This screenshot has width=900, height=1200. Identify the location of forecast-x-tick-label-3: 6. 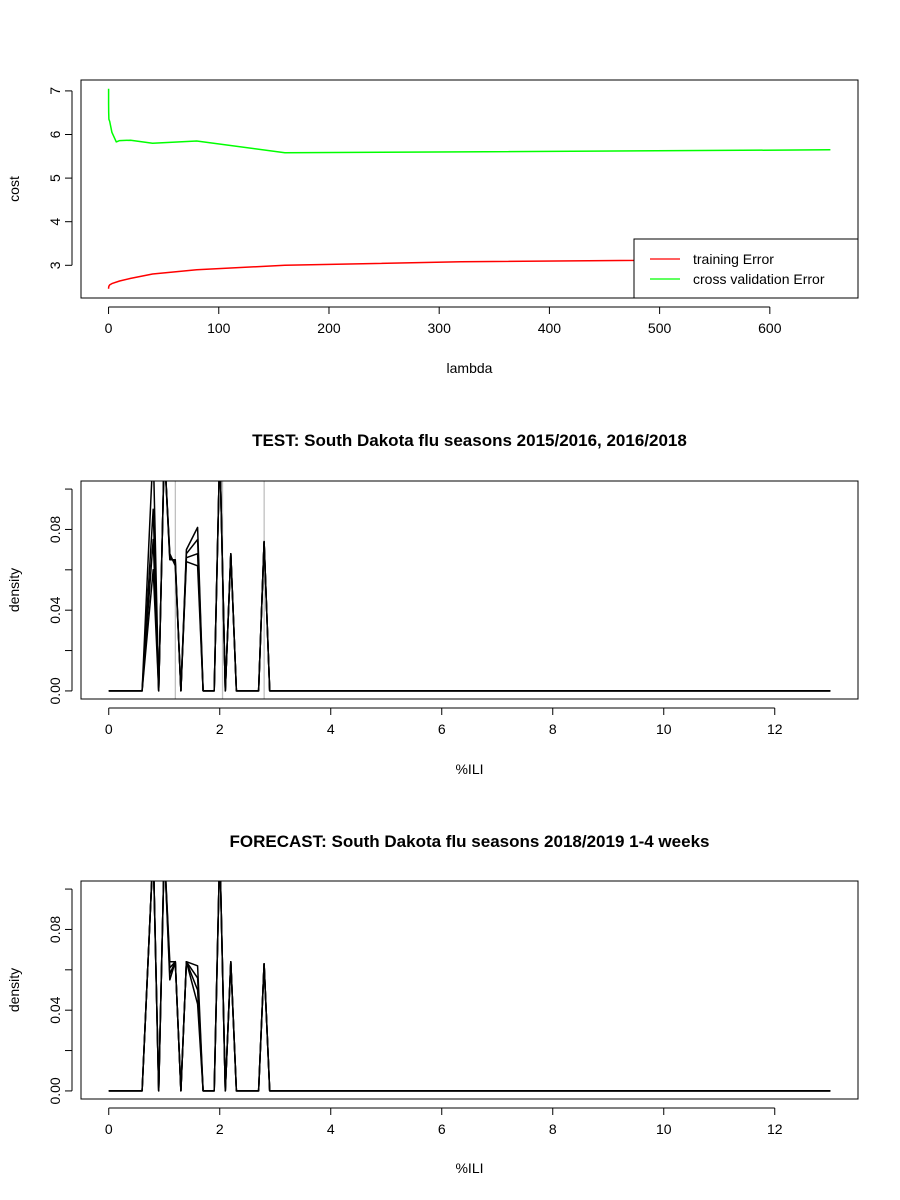
(442, 1129).